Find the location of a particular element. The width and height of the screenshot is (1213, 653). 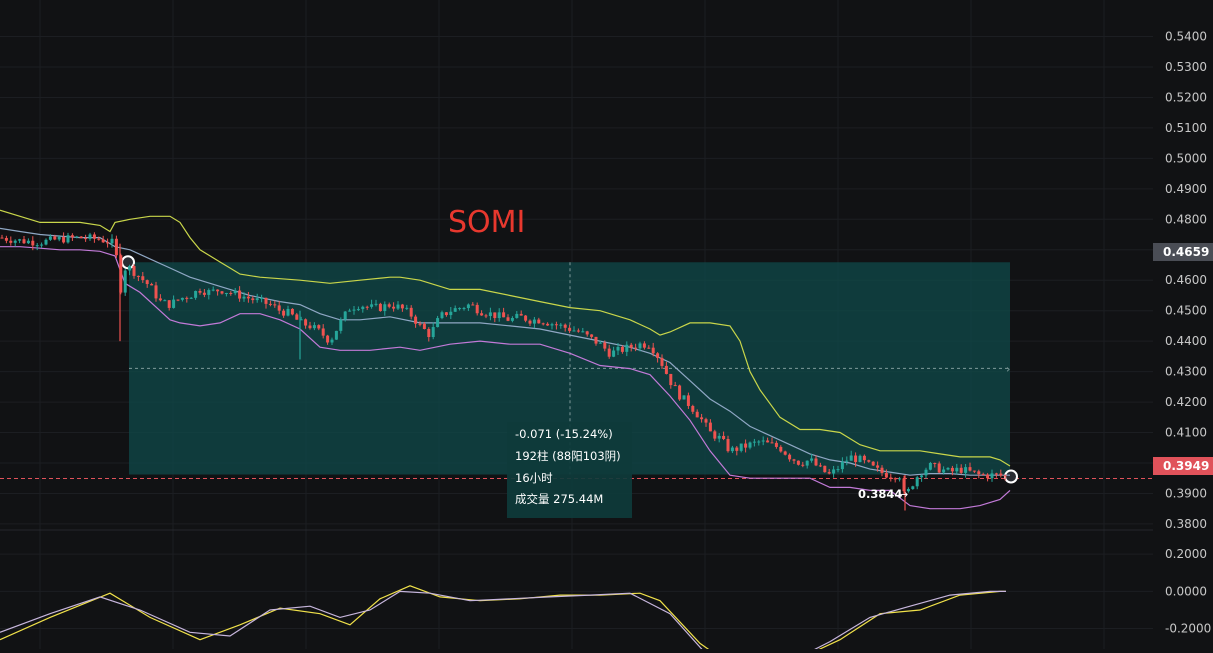

osc-tick-label: -0.2000 is located at coordinates (1188, 629).